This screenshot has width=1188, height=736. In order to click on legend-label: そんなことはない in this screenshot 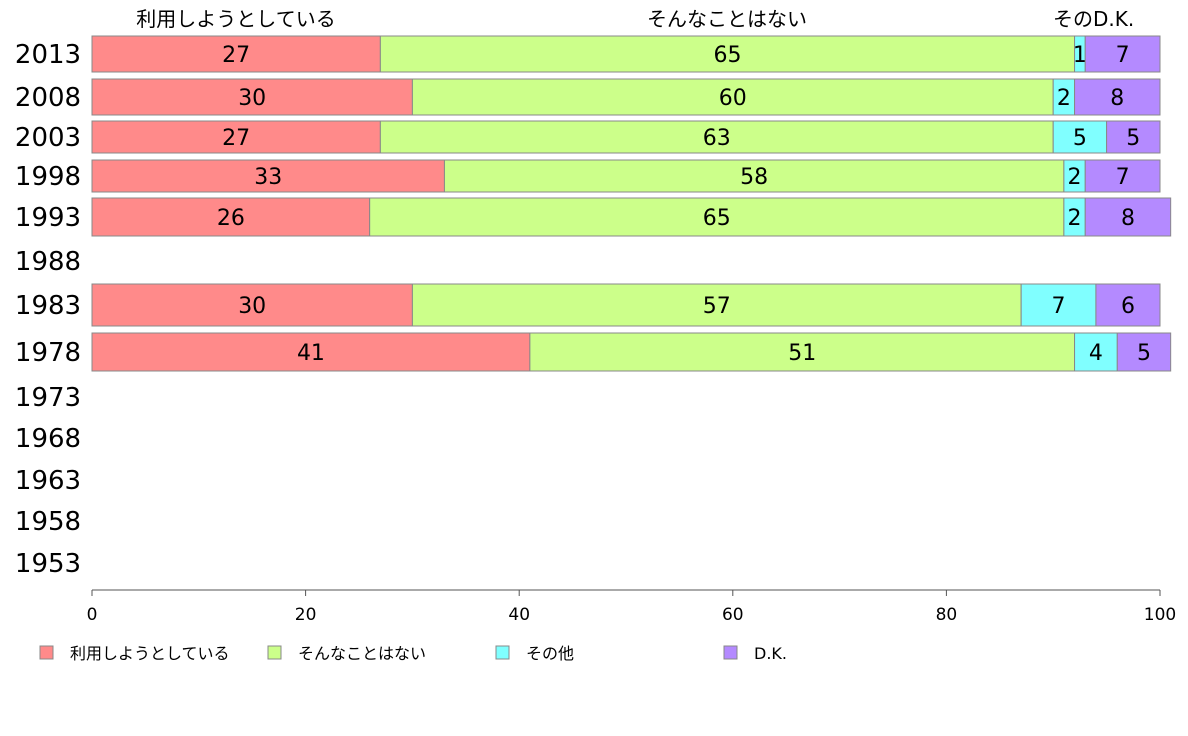, I will do `click(362, 653)`.